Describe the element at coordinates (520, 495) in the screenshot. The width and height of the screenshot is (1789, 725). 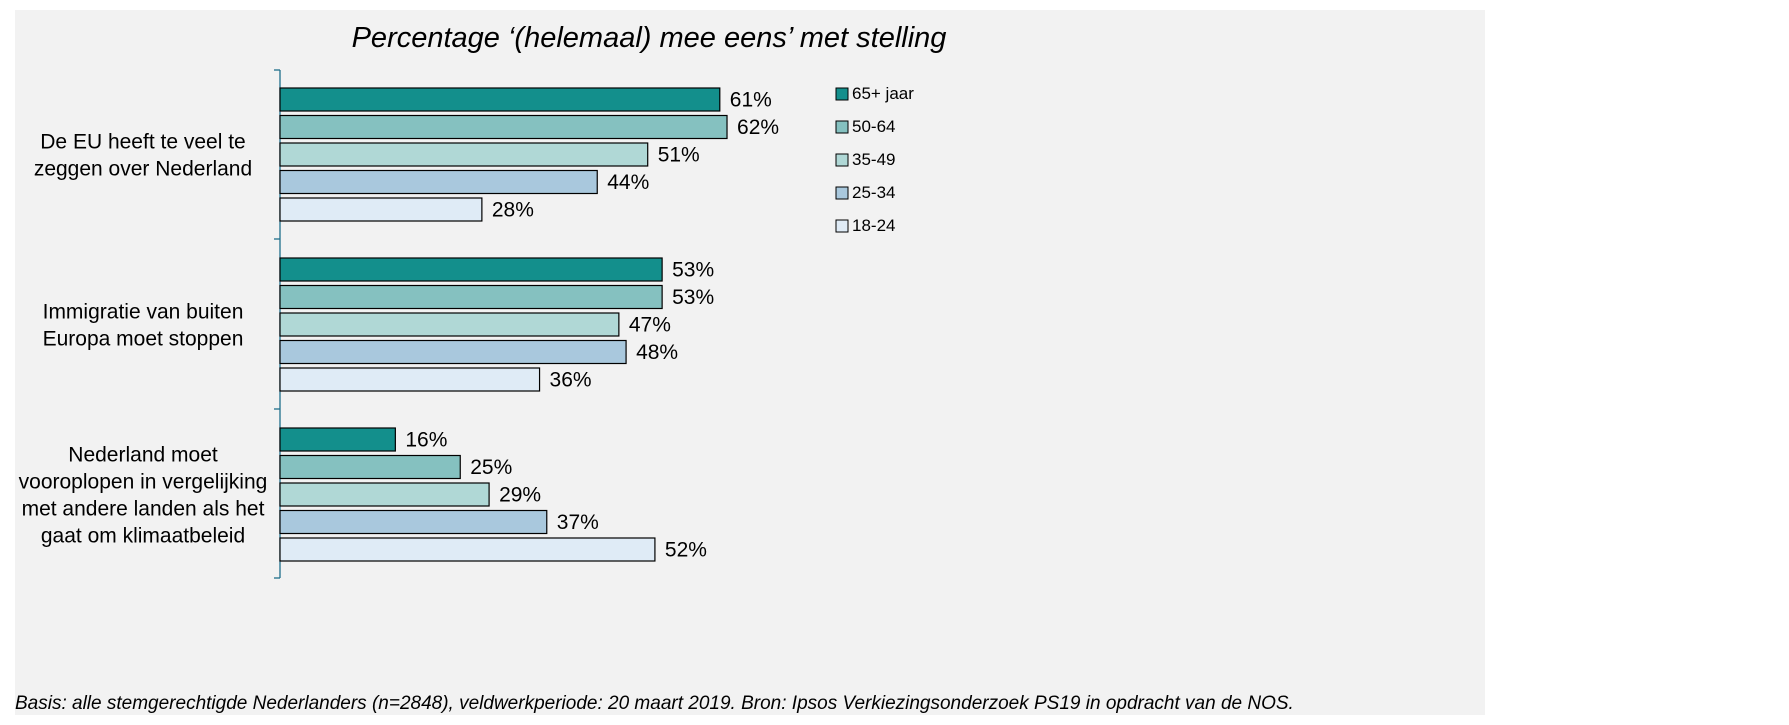
I see `data-label: 29%` at that location.